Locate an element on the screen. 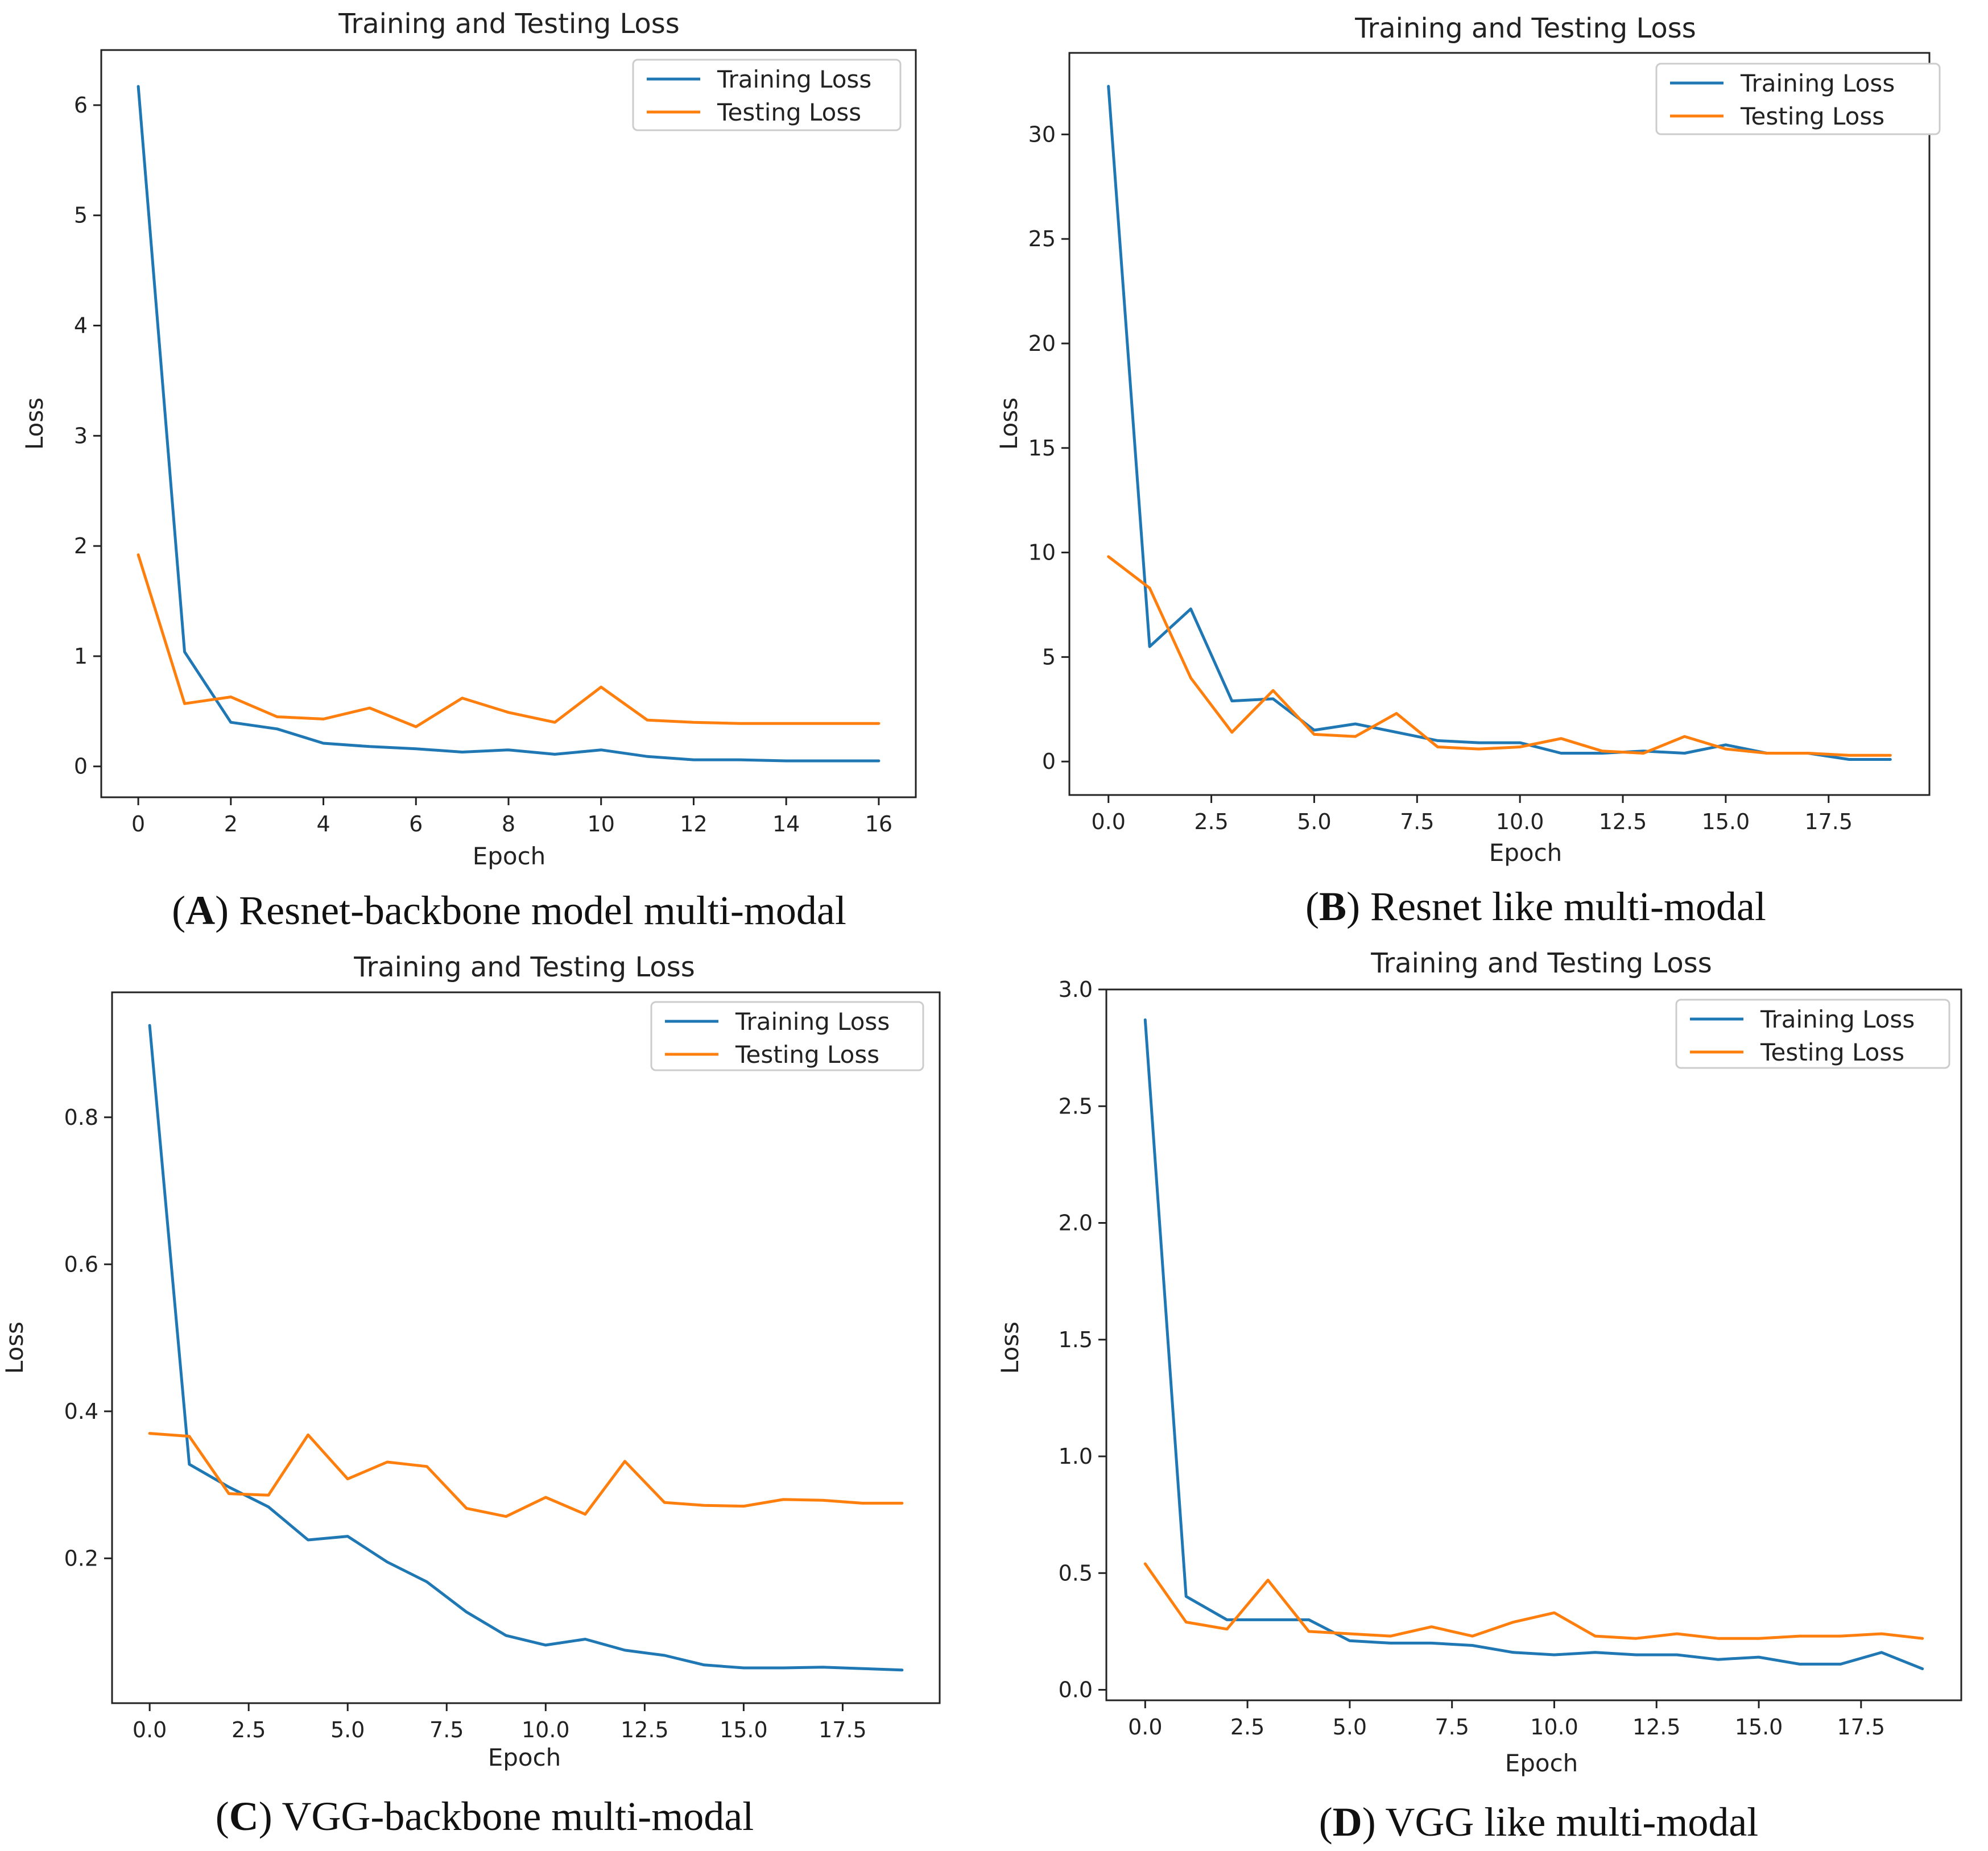 The height and width of the screenshot is (1851, 1988). x-tick-label: 4 is located at coordinates (323, 824).